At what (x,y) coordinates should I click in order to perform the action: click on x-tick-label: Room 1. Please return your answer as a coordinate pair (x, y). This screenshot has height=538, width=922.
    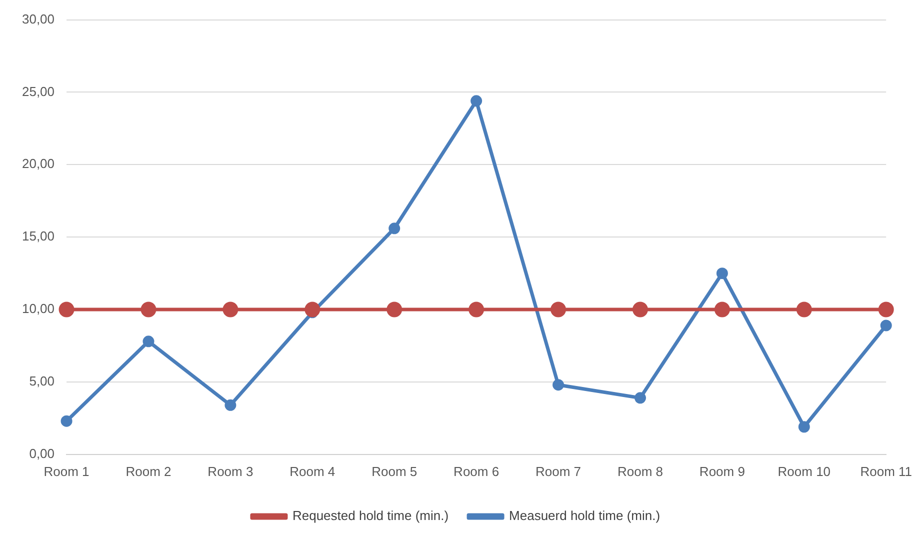
    Looking at the image, I should click on (67, 471).